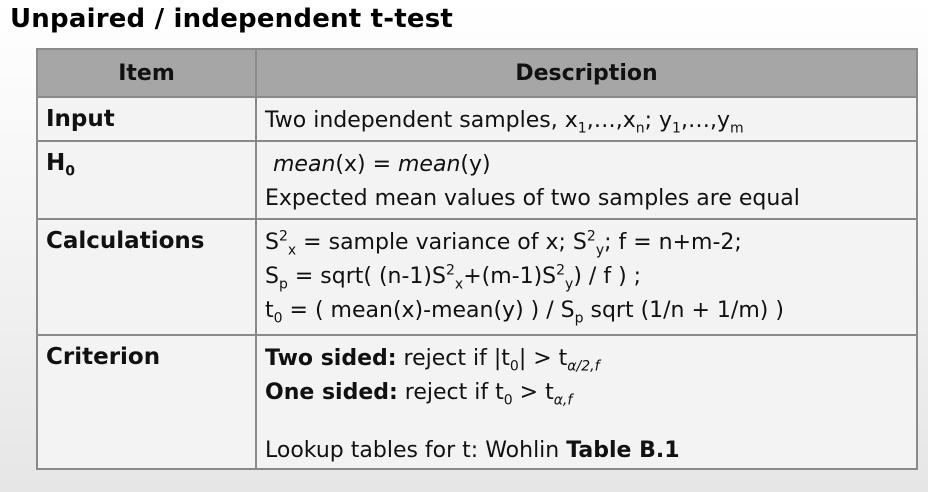 The height and width of the screenshot is (492, 928). Describe the element at coordinates (232, 19) in the screenshot. I see `slide-title: Unpaired / independent t-test` at that location.